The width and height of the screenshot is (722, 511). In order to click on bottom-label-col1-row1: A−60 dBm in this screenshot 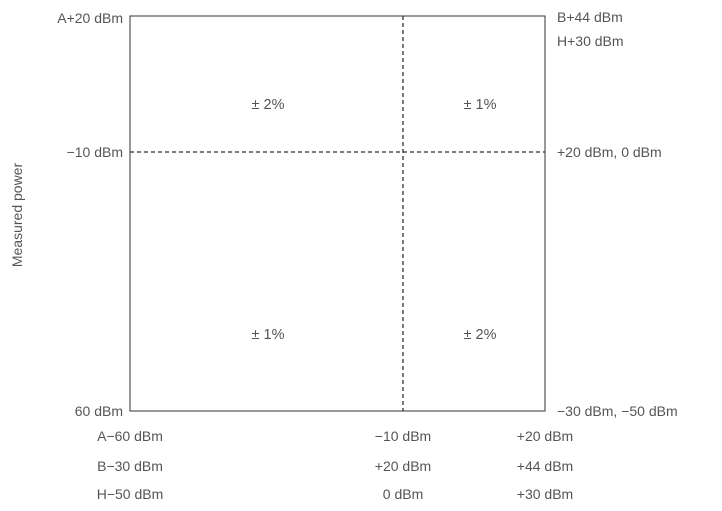, I will do `click(130, 436)`.